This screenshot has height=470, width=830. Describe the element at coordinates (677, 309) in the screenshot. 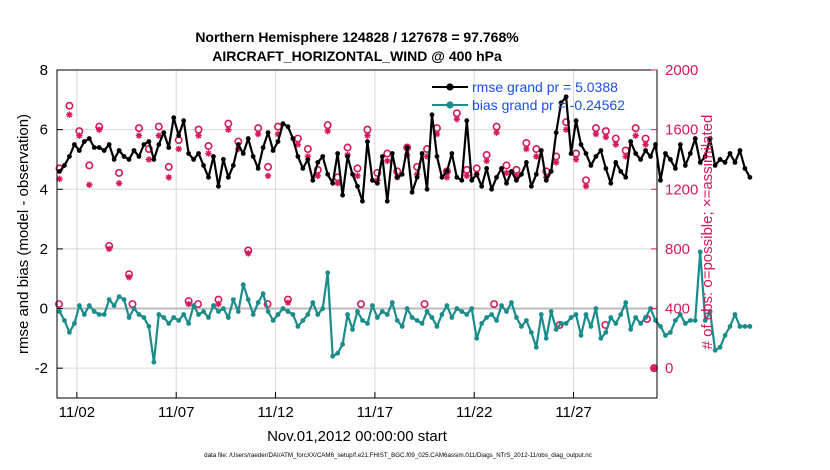

I see `y-tick-label-right: 400` at that location.